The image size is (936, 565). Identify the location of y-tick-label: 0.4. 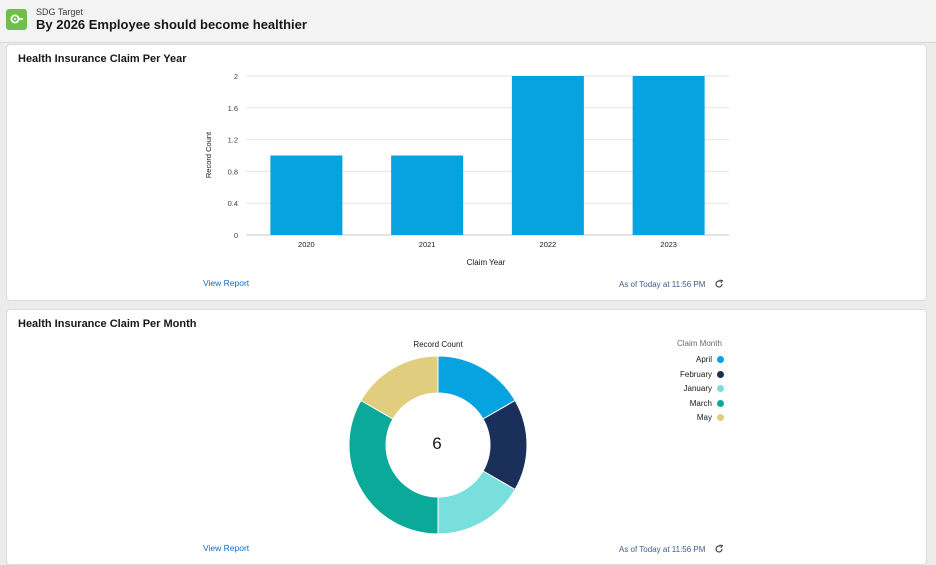
(233, 203).